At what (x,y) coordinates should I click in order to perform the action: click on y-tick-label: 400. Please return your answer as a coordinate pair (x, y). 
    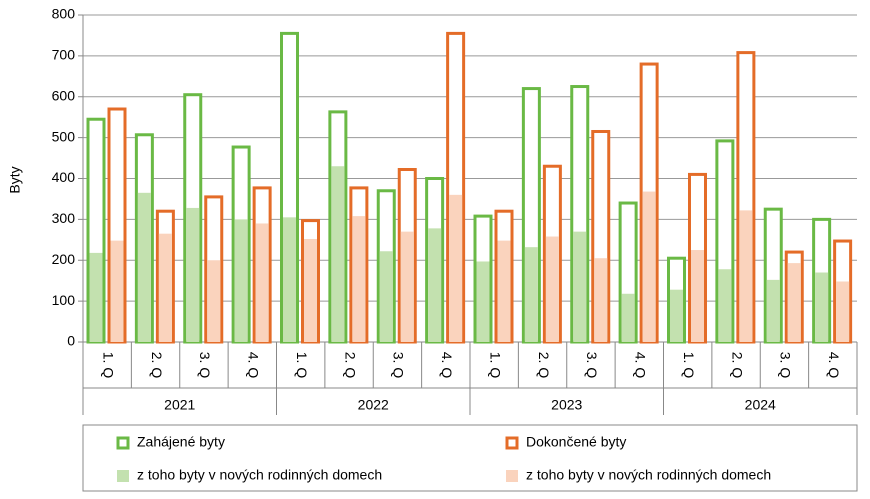
    Looking at the image, I should click on (64, 177).